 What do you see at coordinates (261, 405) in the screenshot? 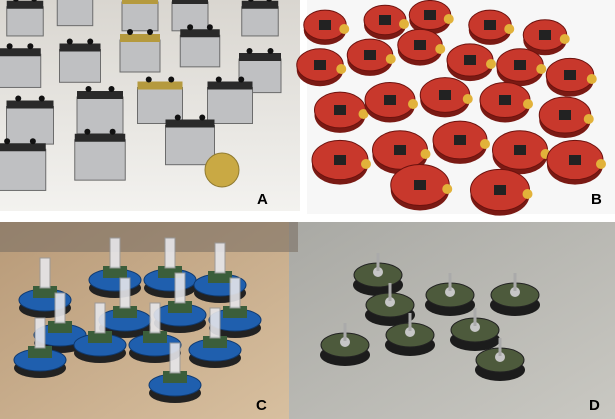
I see `panel-label: C` at bounding box center [261, 405].